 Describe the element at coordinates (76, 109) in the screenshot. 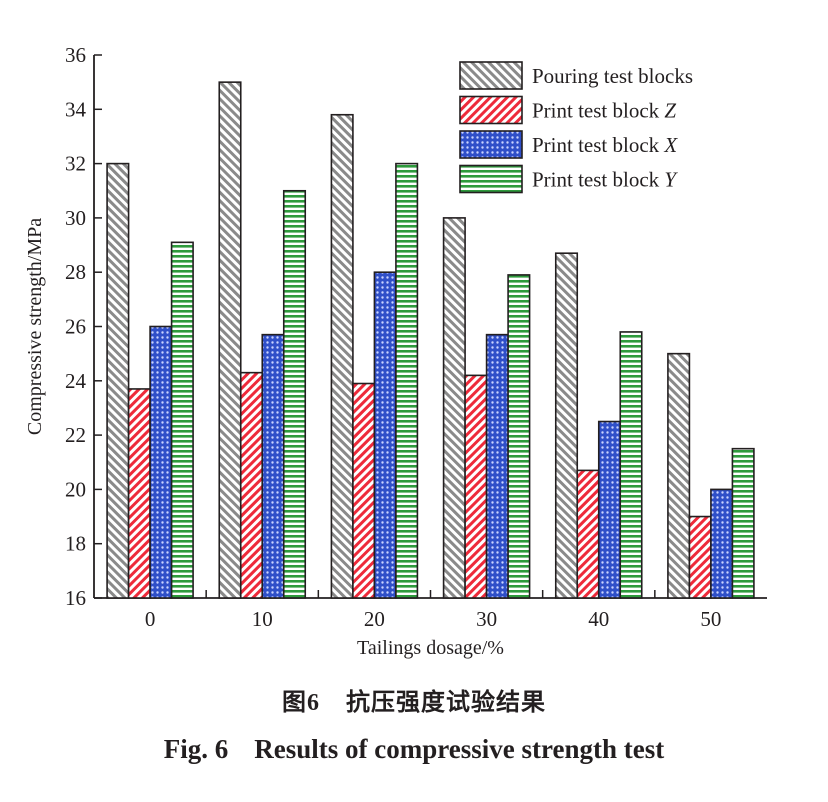

I see `y-tick-label: 34` at that location.